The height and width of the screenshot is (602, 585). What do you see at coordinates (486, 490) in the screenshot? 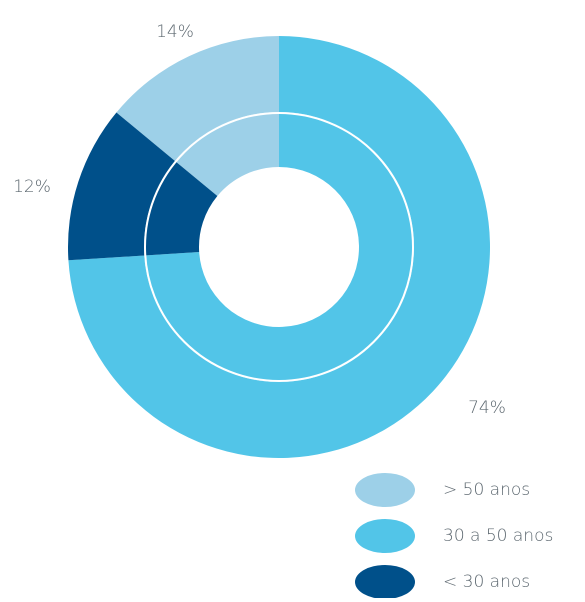
I see `legend-label: > 50 anos` at bounding box center [486, 490].